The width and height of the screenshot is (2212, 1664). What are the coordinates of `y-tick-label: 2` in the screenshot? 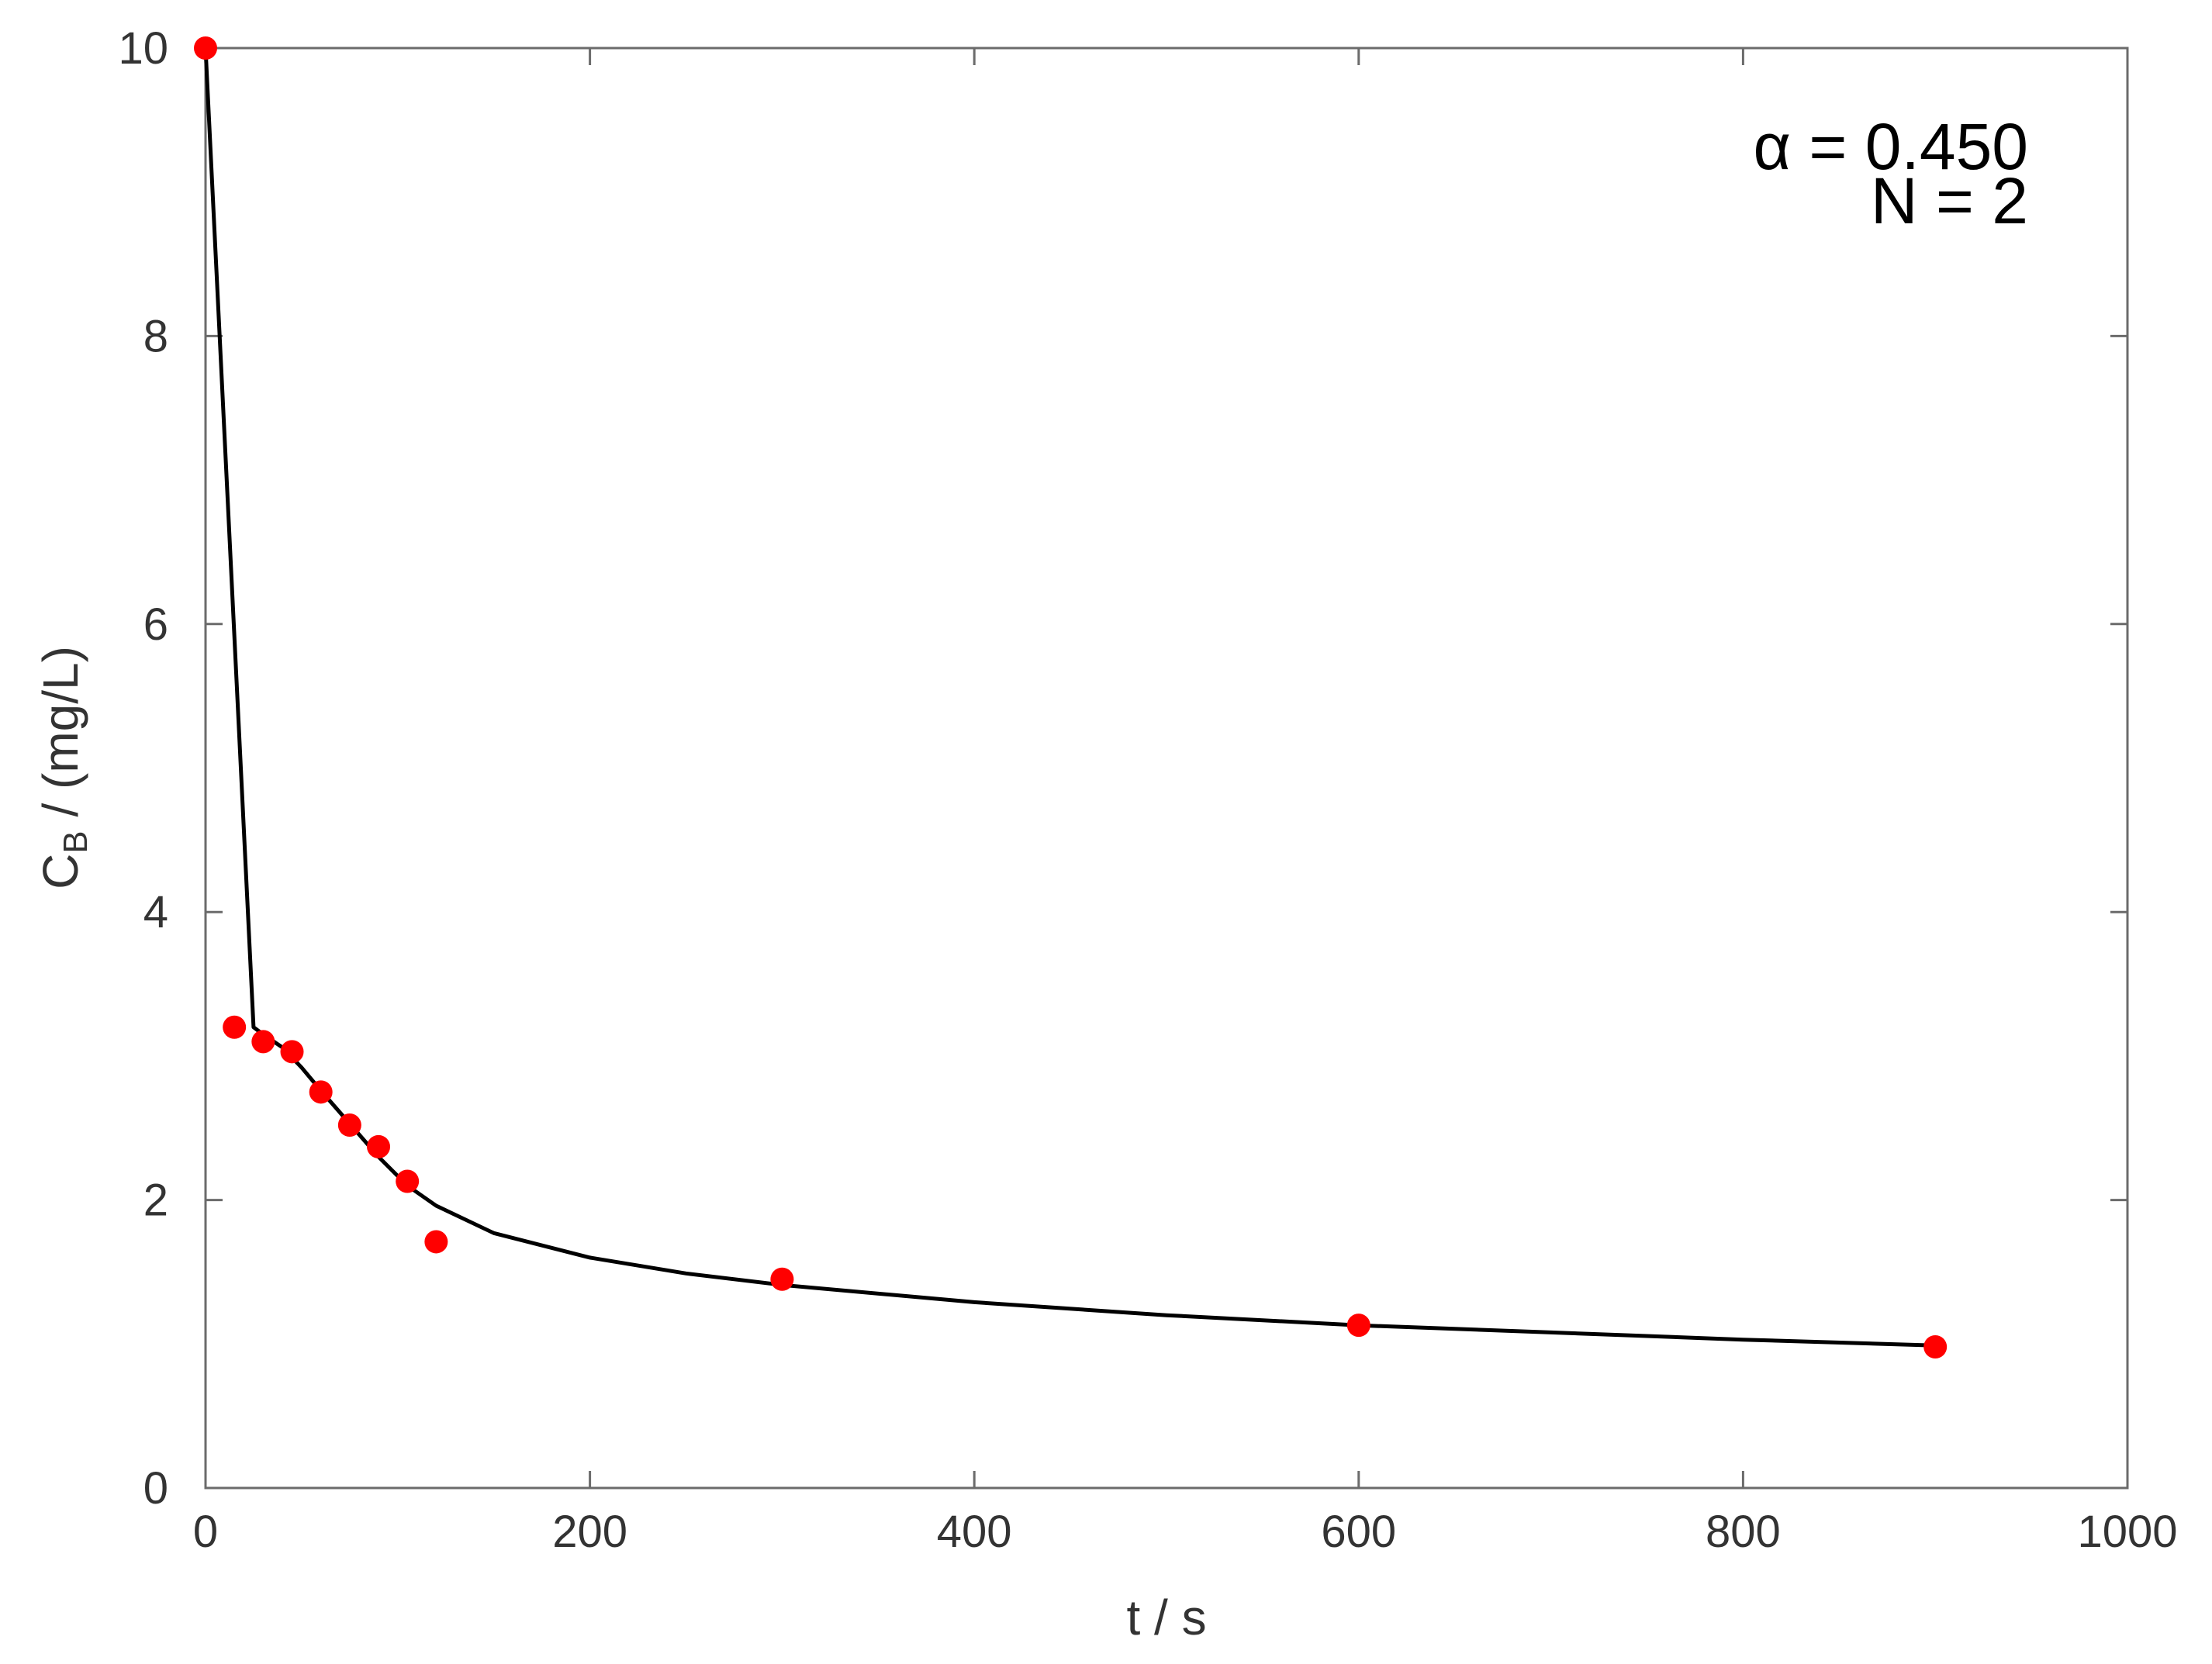 It's located at (155, 1201).